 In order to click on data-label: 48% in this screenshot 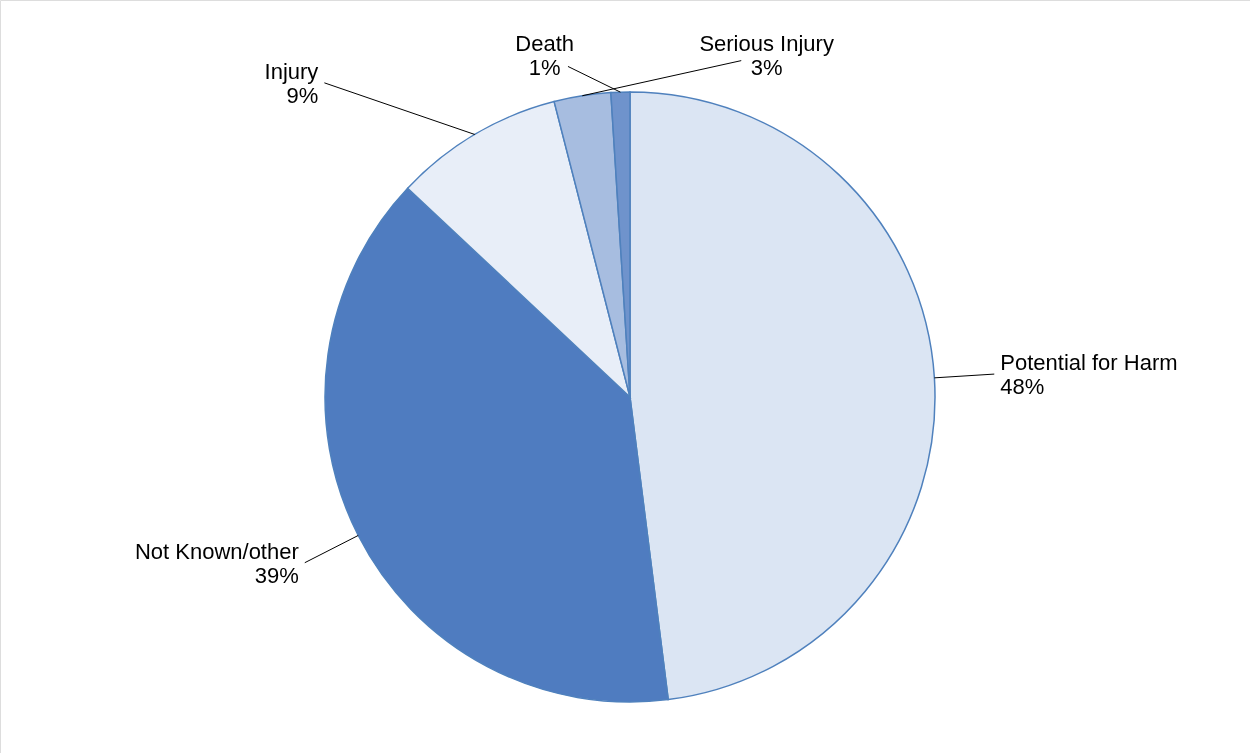, I will do `click(1022, 387)`.